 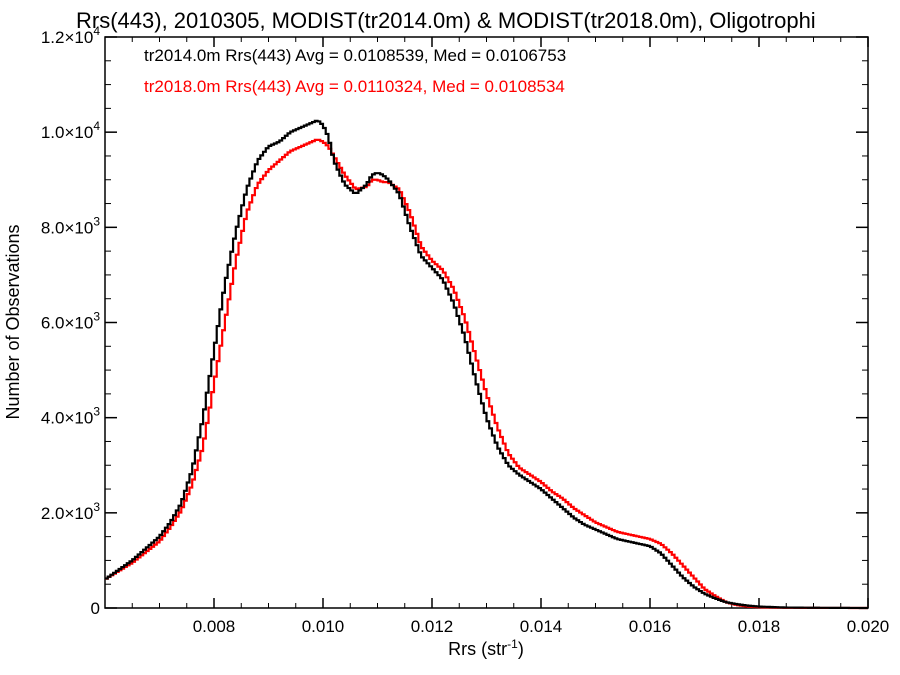 What do you see at coordinates (650, 626) in the screenshot?
I see `x-tick-label: 0.016` at bounding box center [650, 626].